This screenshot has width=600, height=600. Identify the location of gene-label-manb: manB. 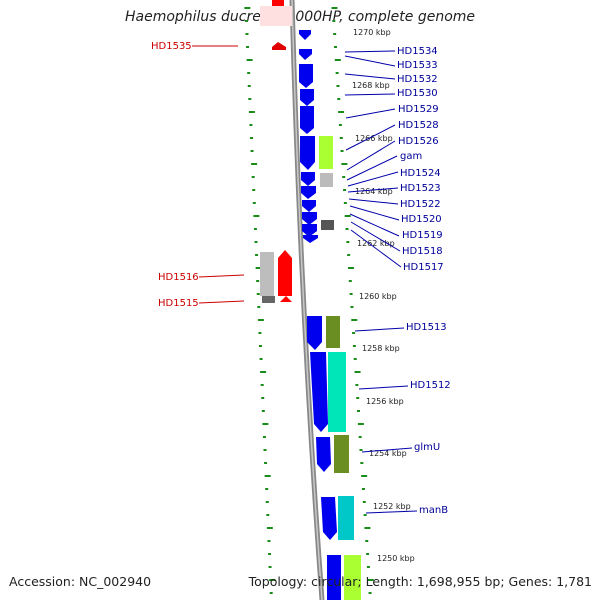
(433, 510).